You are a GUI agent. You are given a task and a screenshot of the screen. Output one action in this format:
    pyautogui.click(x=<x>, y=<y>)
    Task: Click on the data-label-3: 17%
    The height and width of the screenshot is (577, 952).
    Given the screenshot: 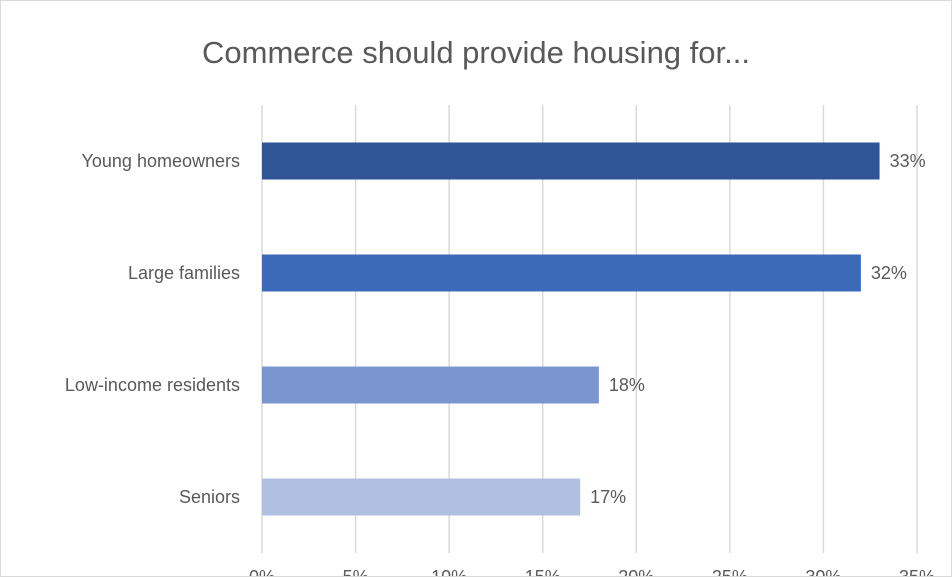 What is the action you would take?
    pyautogui.click(x=608, y=497)
    